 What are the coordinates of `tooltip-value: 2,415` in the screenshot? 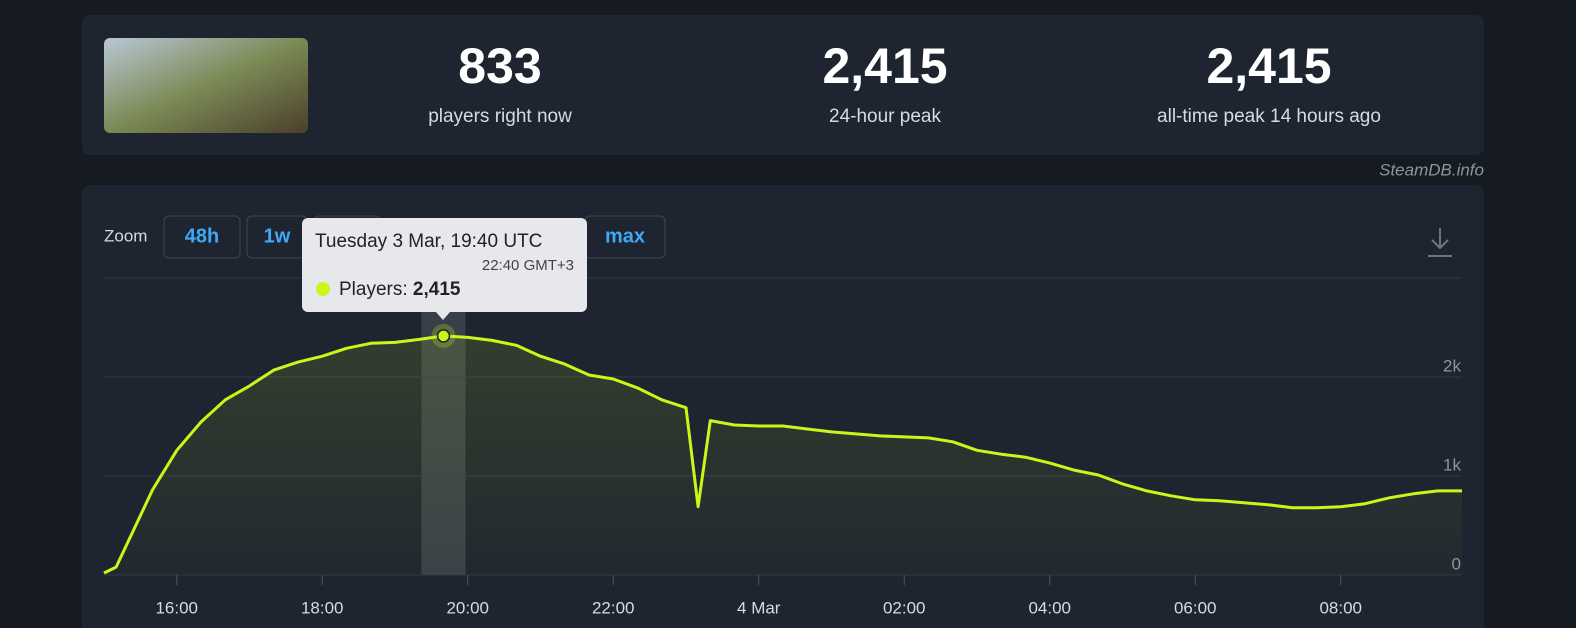 It's located at (437, 289).